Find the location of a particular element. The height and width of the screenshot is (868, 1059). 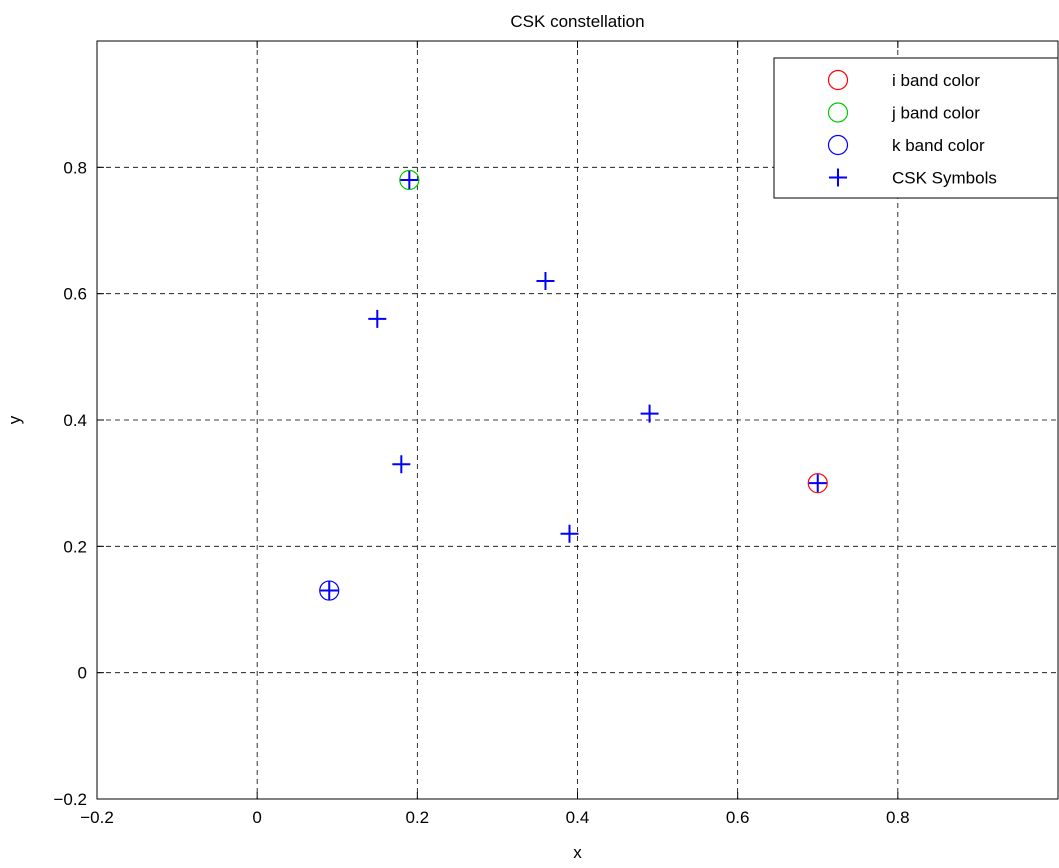

y-tick-label: −0.2 is located at coordinates (70, 799).